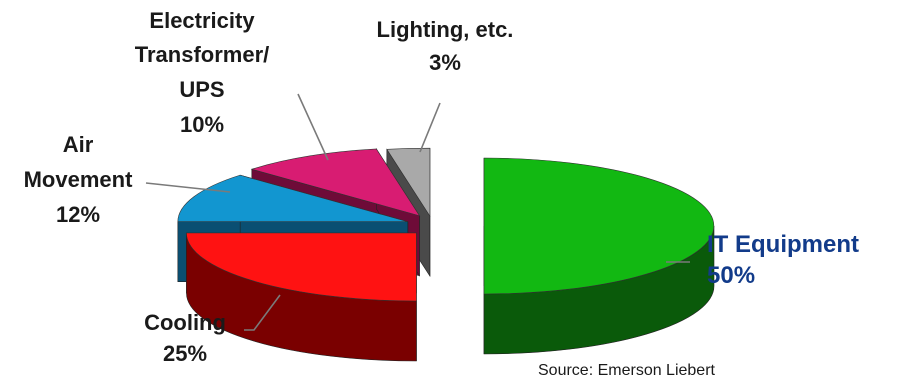 This screenshot has width=898, height=380. What do you see at coordinates (202, 54) in the screenshot?
I see `label-electric-line2: Transformer/` at bounding box center [202, 54].